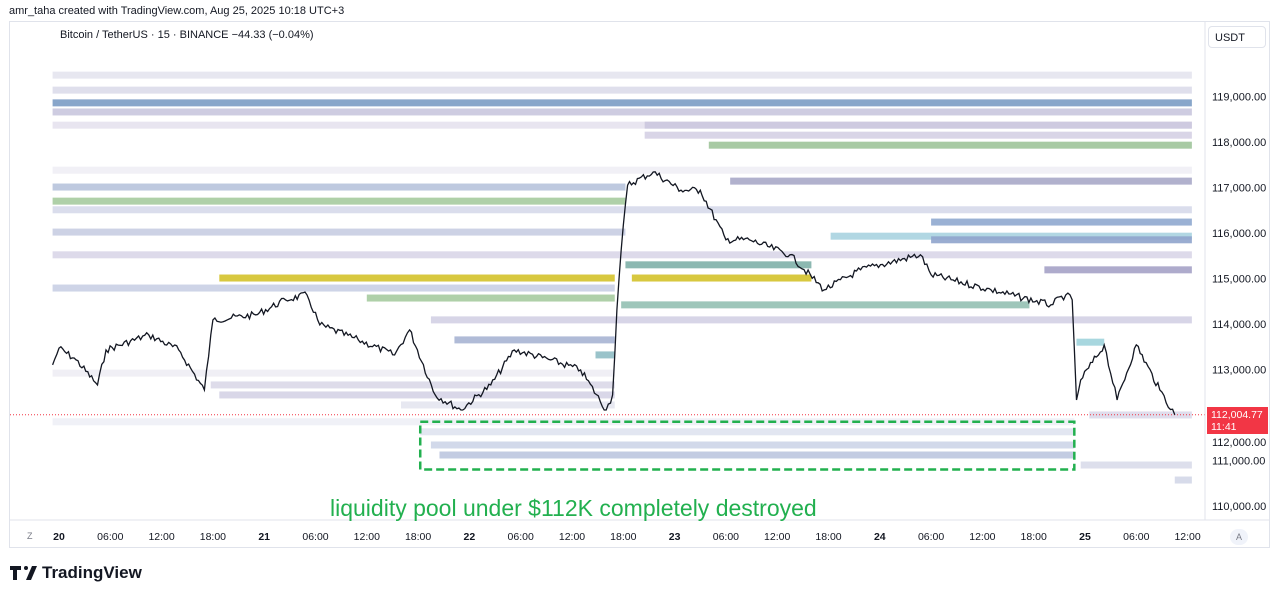 This screenshot has width=1280, height=599. Describe the element at coordinates (1085, 537) in the screenshot. I see `x-tick-label: 25` at that location.